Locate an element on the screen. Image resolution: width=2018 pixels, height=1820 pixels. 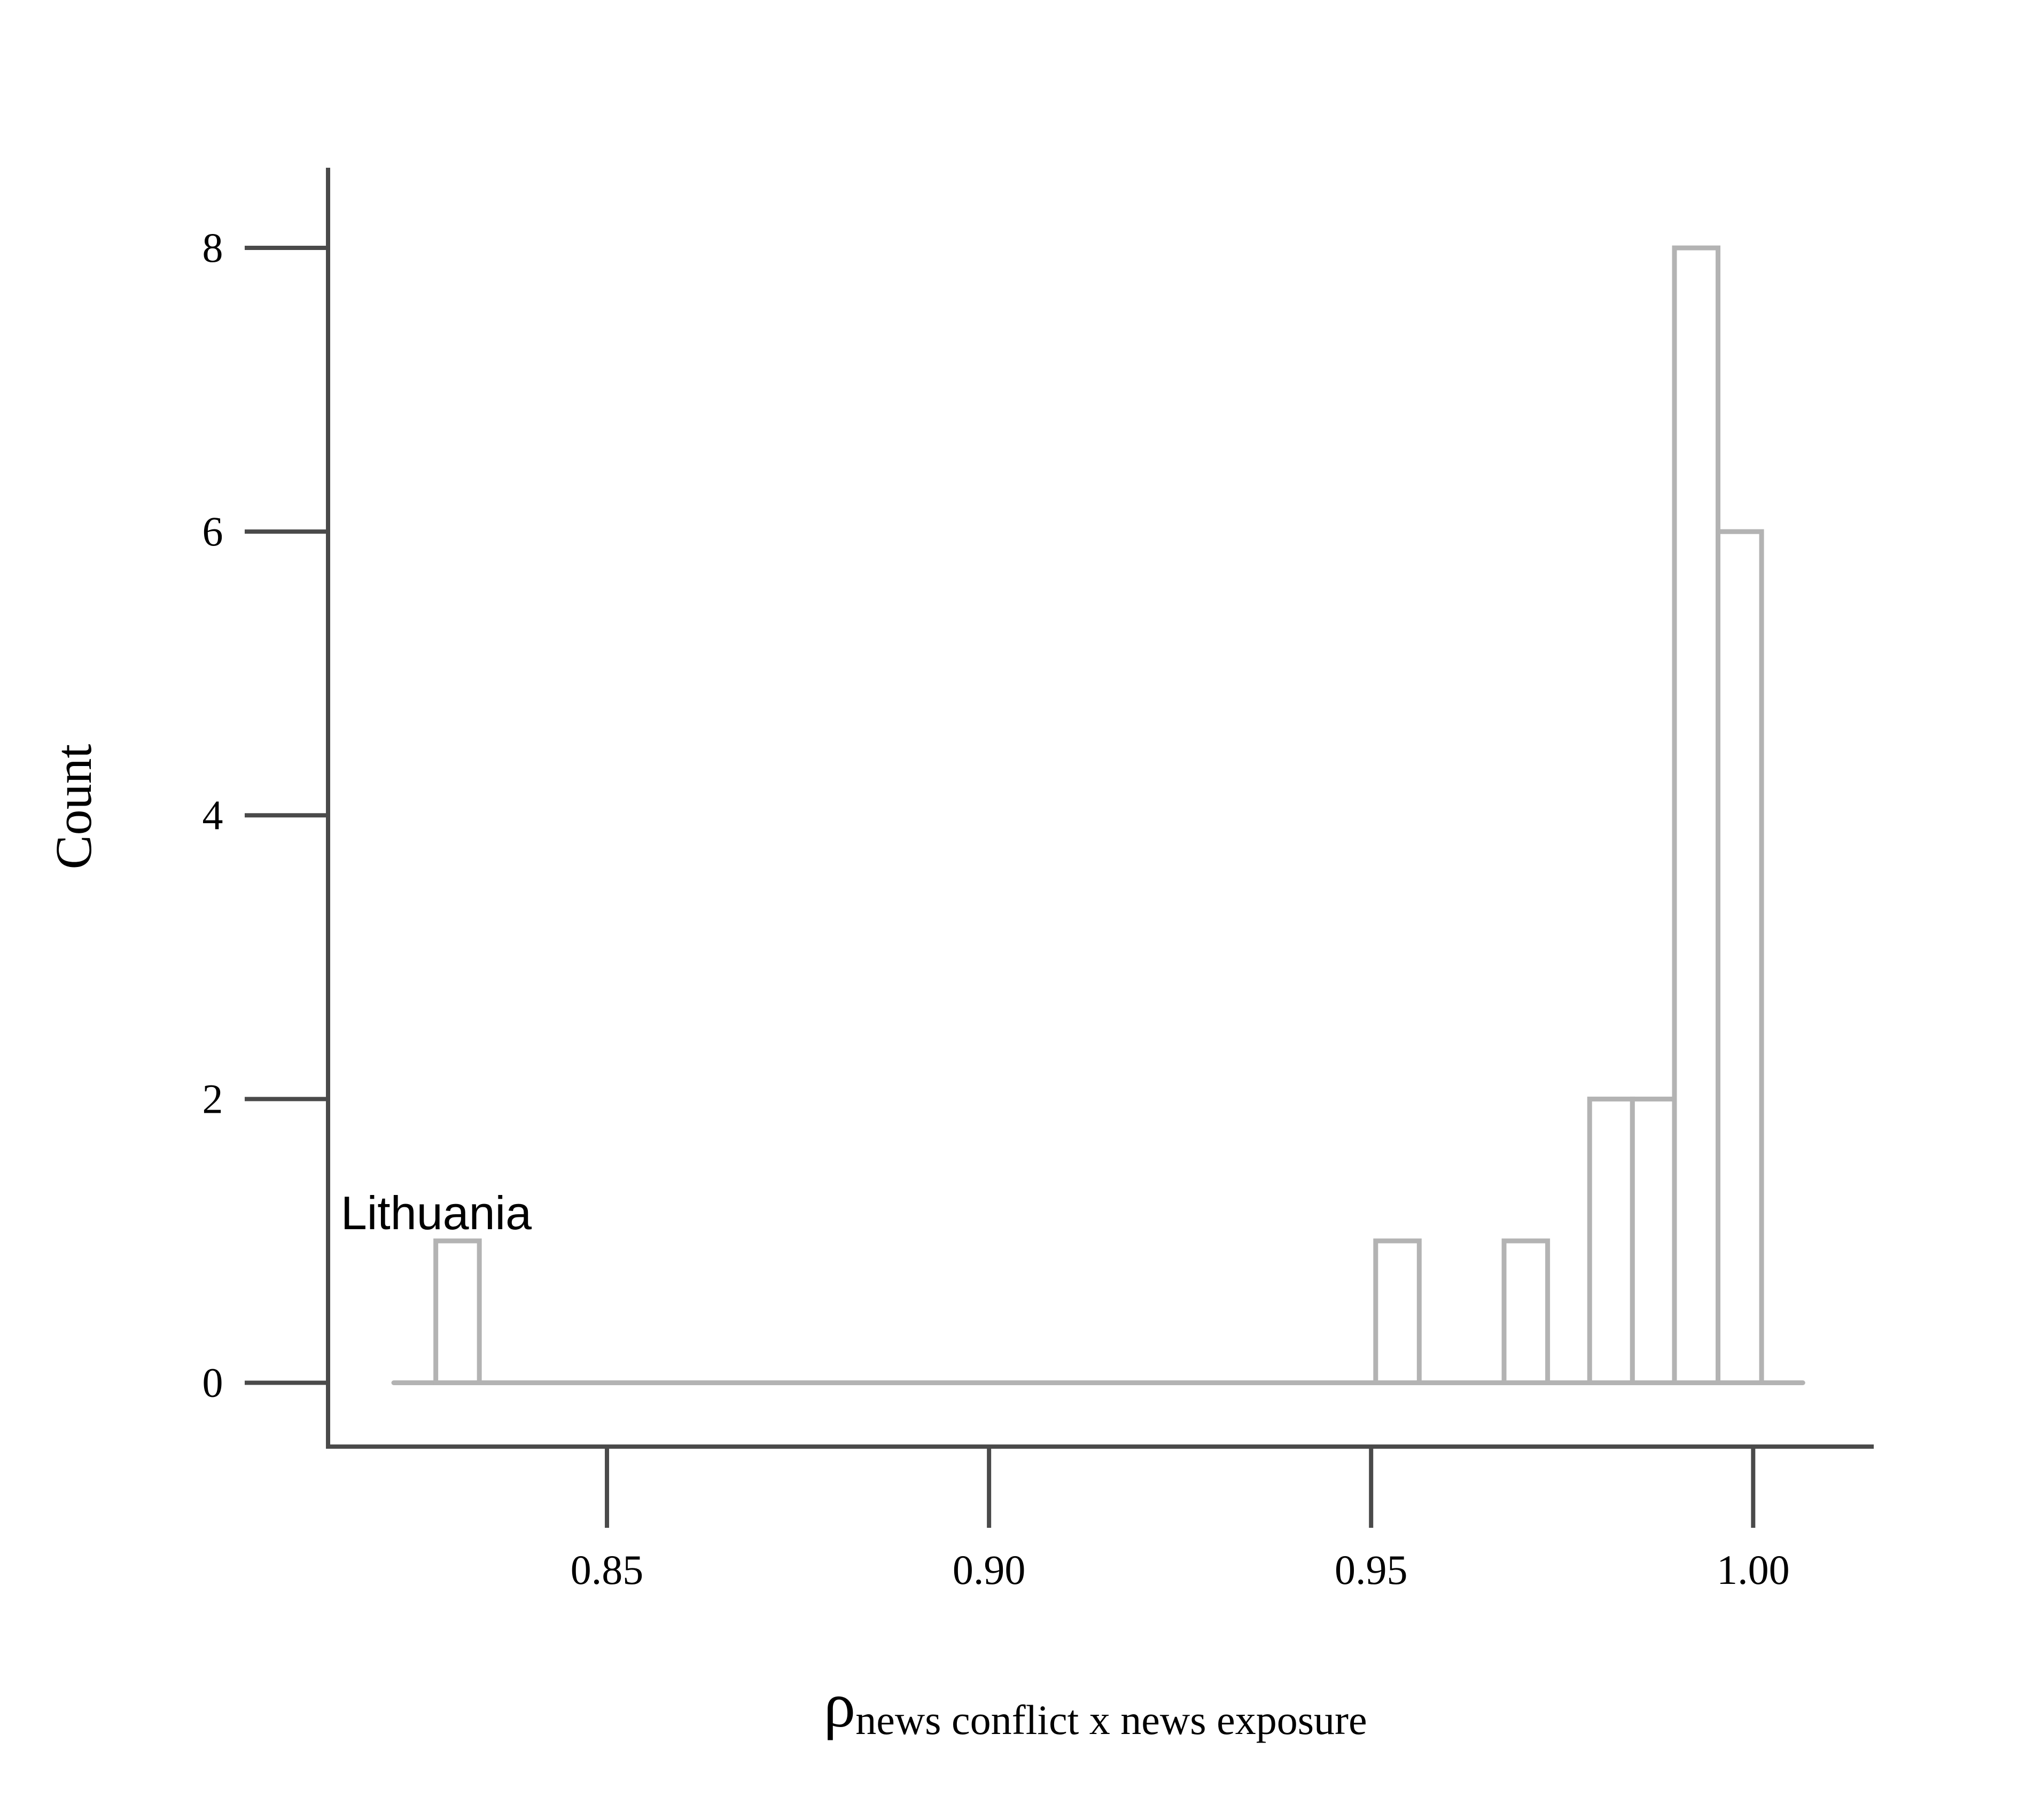
x-tick-label: 0.95 is located at coordinates (1371, 1569).